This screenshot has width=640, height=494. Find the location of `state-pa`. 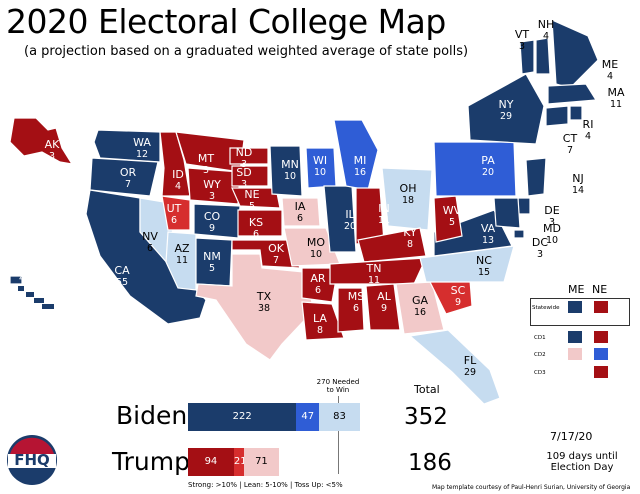

state-pa is located at coordinates (475, 169).